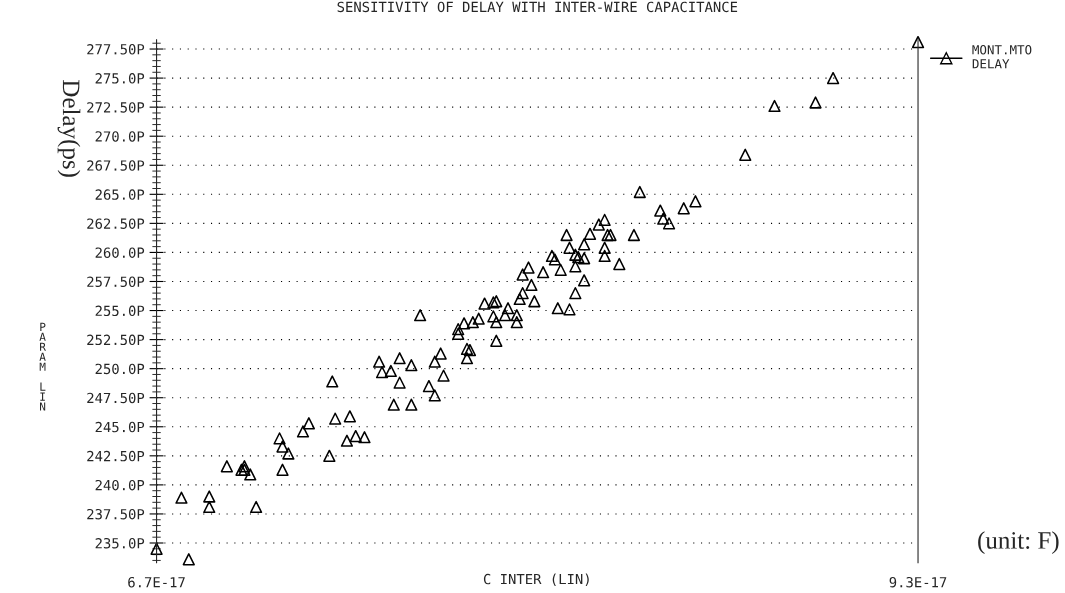  What do you see at coordinates (120, 252) in the screenshot?
I see `y-tick-label: 260.0P` at bounding box center [120, 252].